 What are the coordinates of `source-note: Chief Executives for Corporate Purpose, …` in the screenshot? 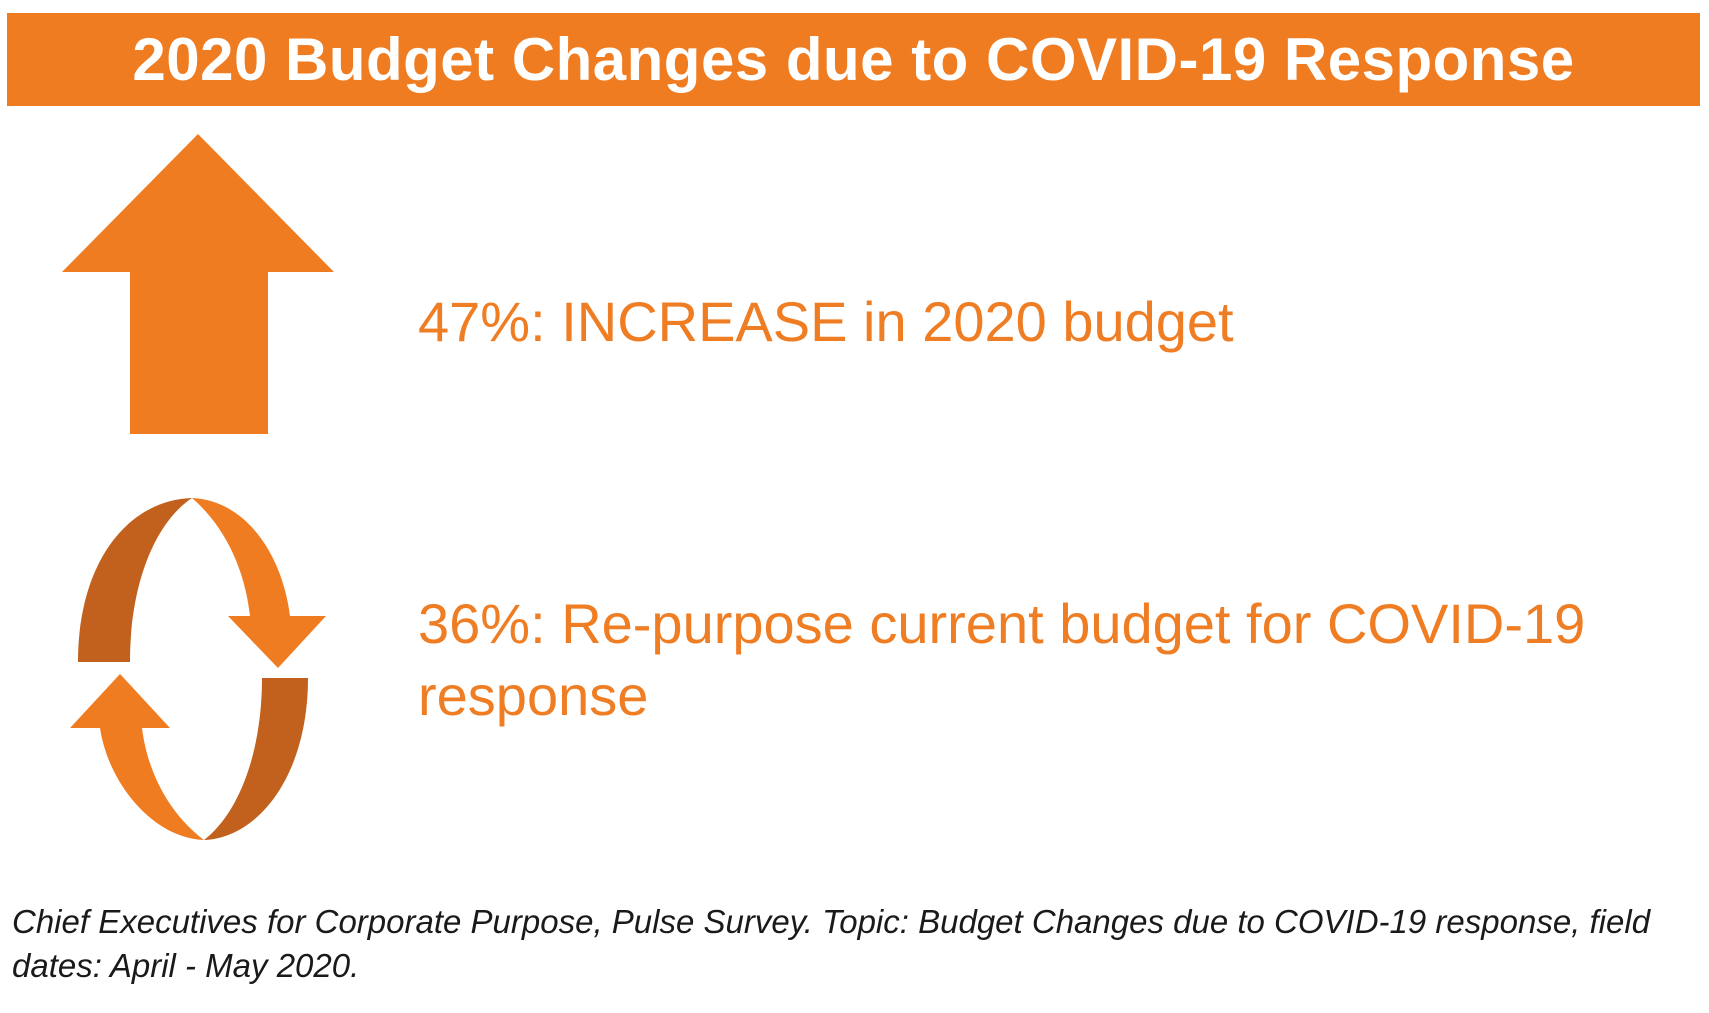 It's located at (831, 943).